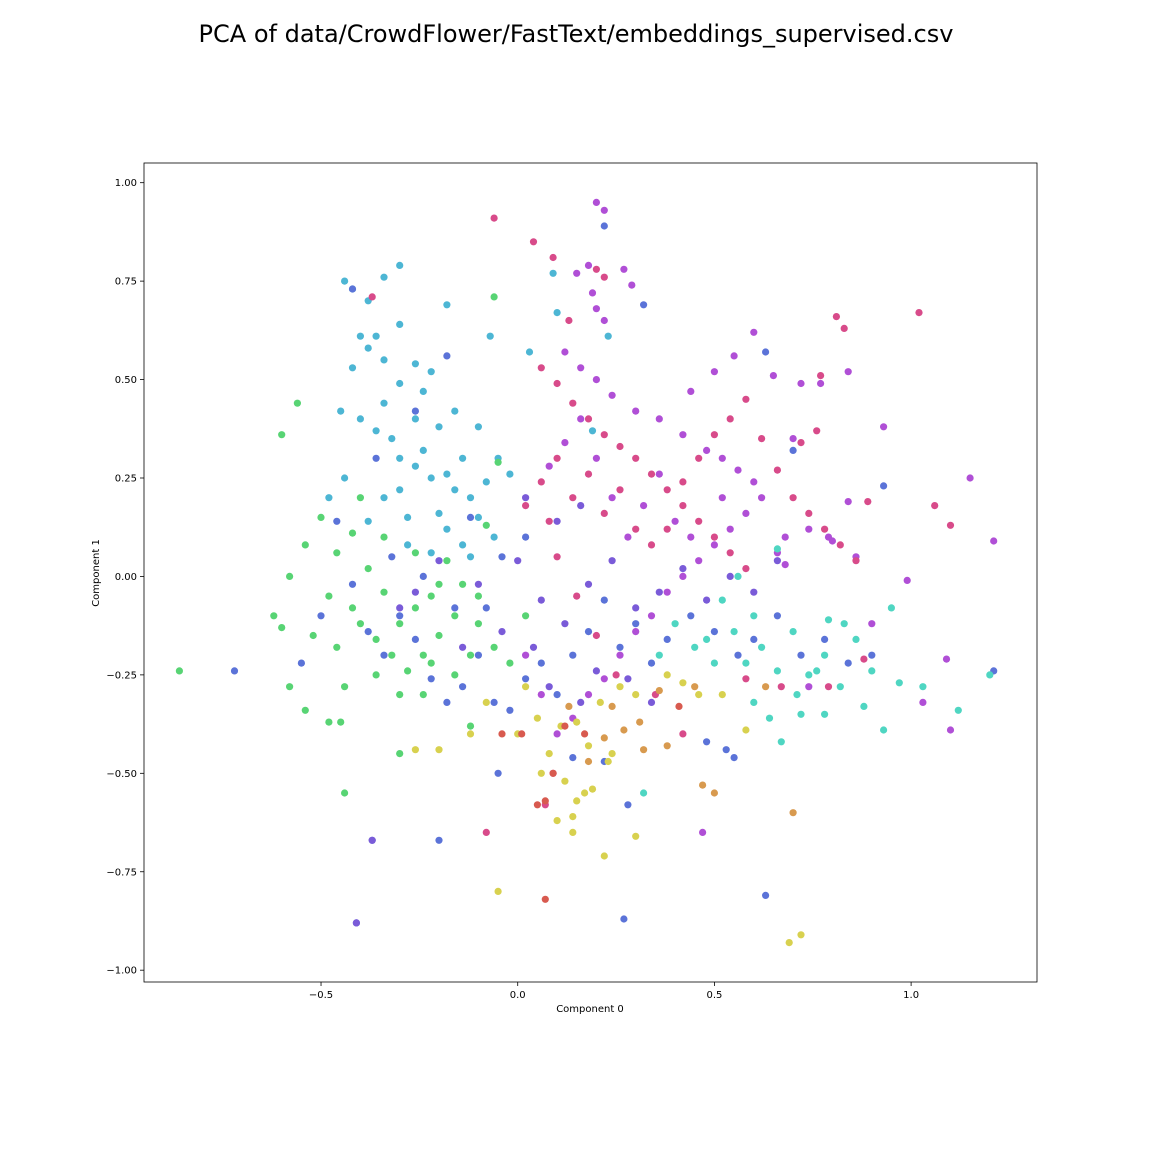 This screenshot has width=1152, height=1152. What do you see at coordinates (126, 380) in the screenshot?
I see `y-tick-label: 0.50` at bounding box center [126, 380].